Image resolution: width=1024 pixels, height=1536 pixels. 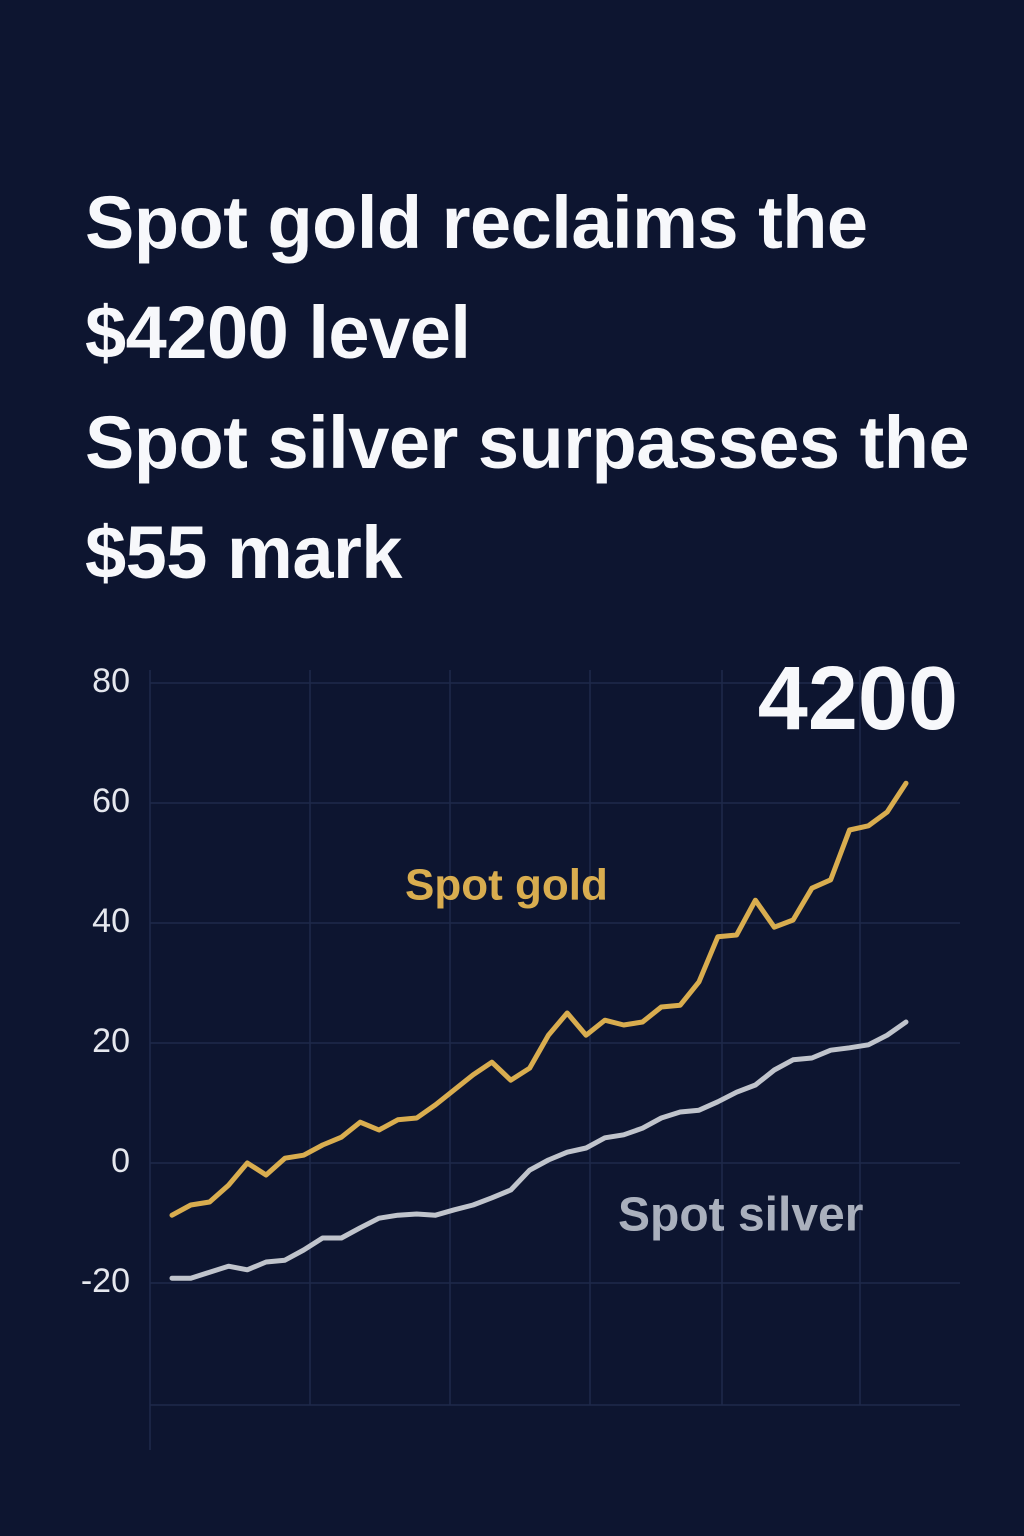 I want to click on annotation: 4200, so click(x=858, y=699).